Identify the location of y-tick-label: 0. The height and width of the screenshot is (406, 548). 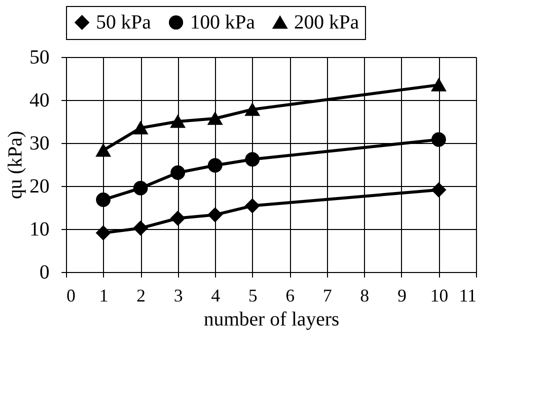
(45, 273).